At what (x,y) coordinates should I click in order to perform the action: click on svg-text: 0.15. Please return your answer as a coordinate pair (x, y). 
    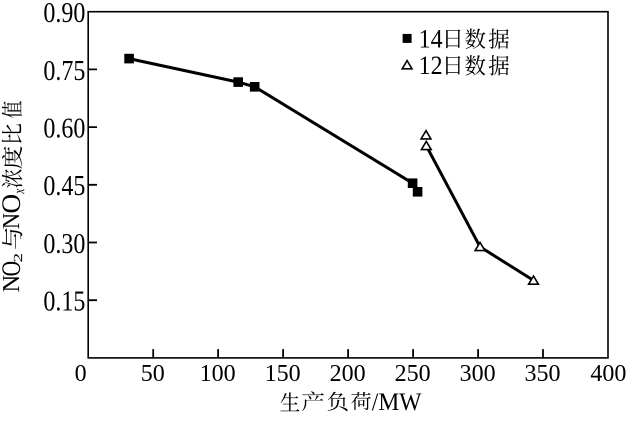
    Looking at the image, I should click on (64, 301).